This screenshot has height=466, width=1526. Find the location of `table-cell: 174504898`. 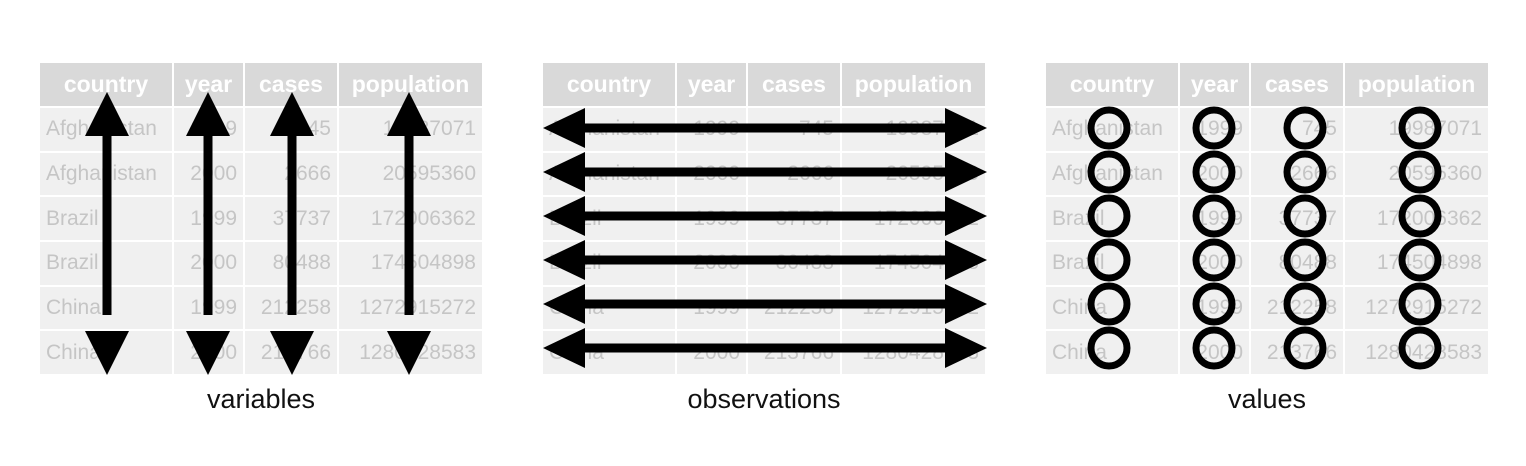

table-cell: 174504898 is located at coordinates (1416, 262).